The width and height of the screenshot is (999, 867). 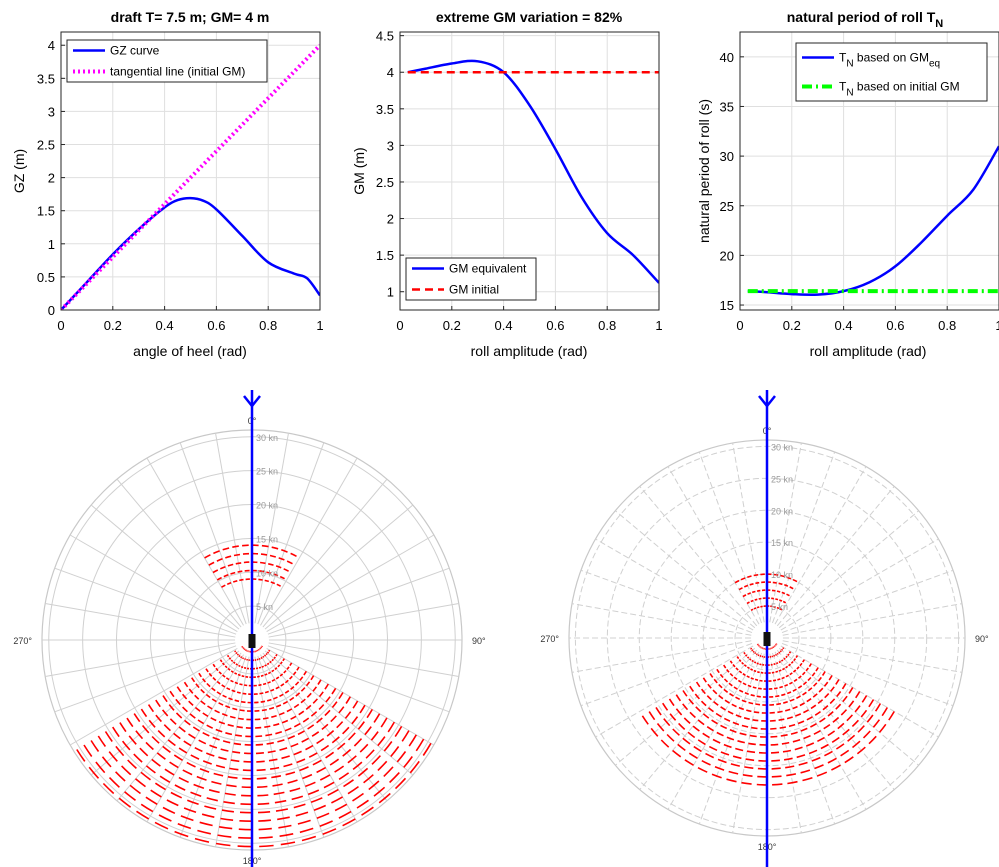 I want to click on x-tick-label: 0.6, so click(x=216, y=325).